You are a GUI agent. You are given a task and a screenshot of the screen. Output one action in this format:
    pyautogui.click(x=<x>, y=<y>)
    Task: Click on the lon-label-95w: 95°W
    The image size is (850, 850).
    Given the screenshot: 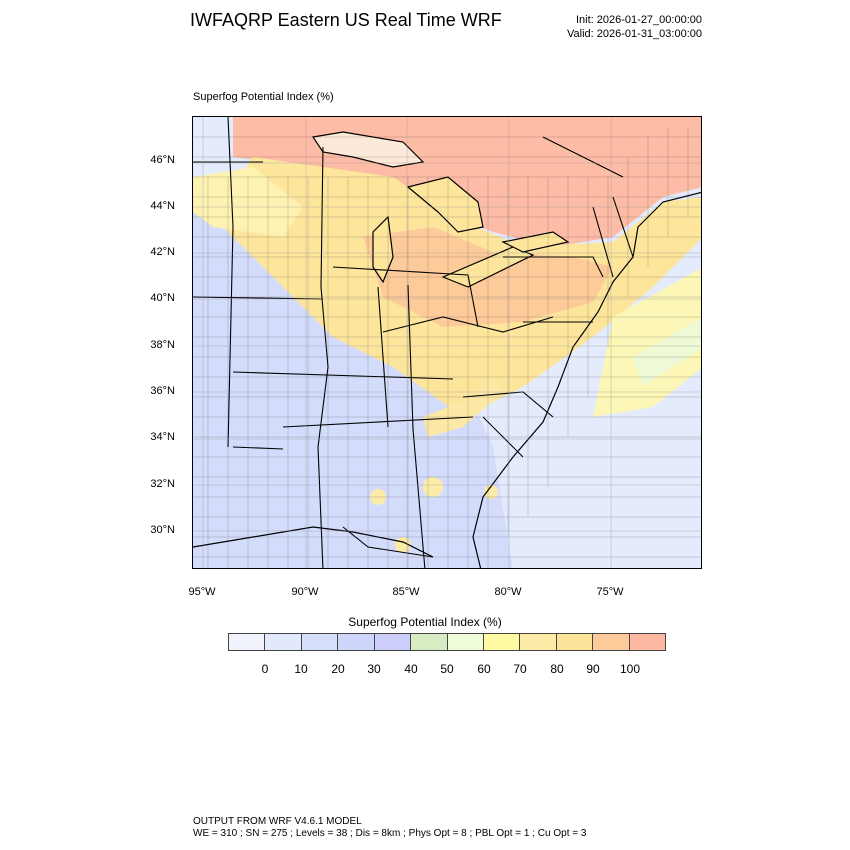 What is the action you would take?
    pyautogui.click(x=202, y=592)
    